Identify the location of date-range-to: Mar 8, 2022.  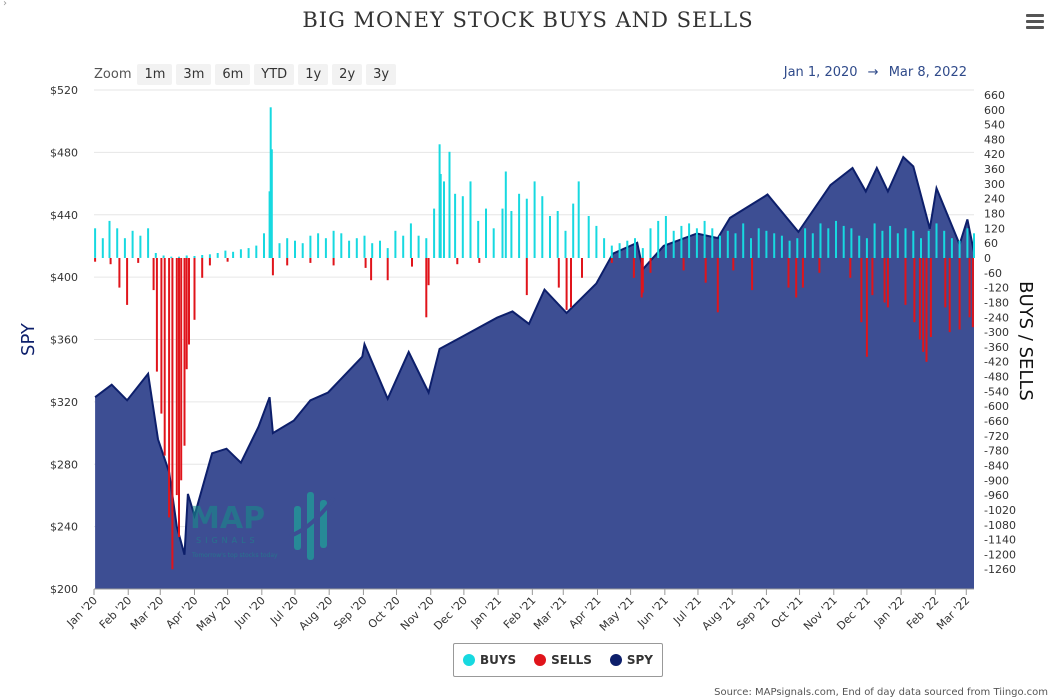
(927, 72).